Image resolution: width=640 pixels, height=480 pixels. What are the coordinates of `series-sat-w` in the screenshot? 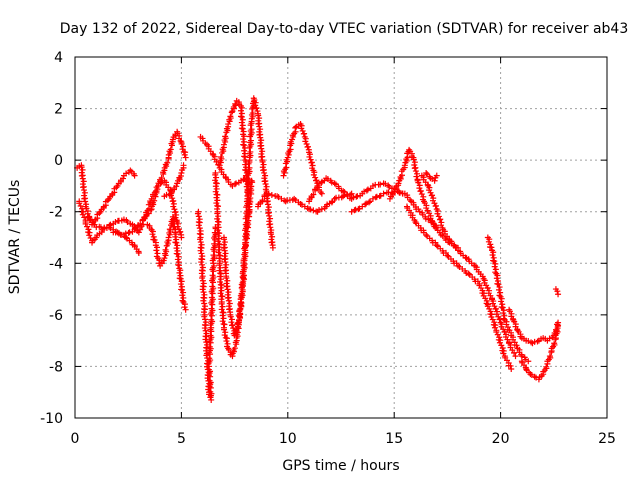 It's located at (557, 292).